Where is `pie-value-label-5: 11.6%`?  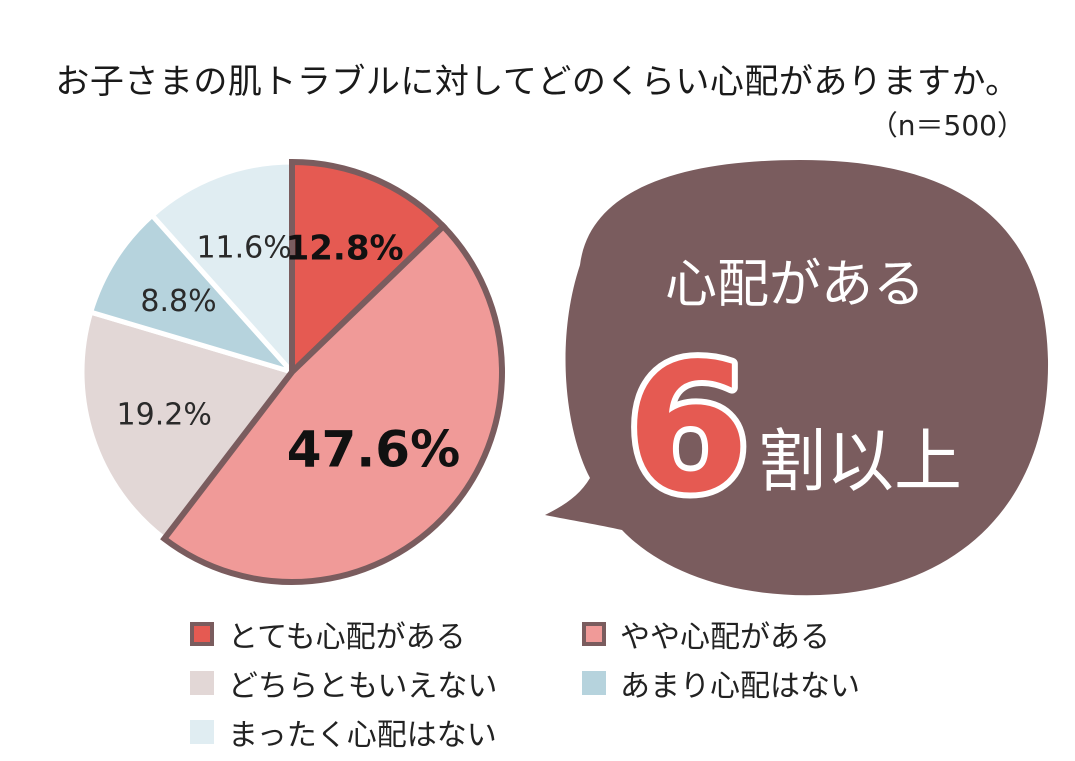
pie-value-label-5: 11.6% is located at coordinates (243, 247).